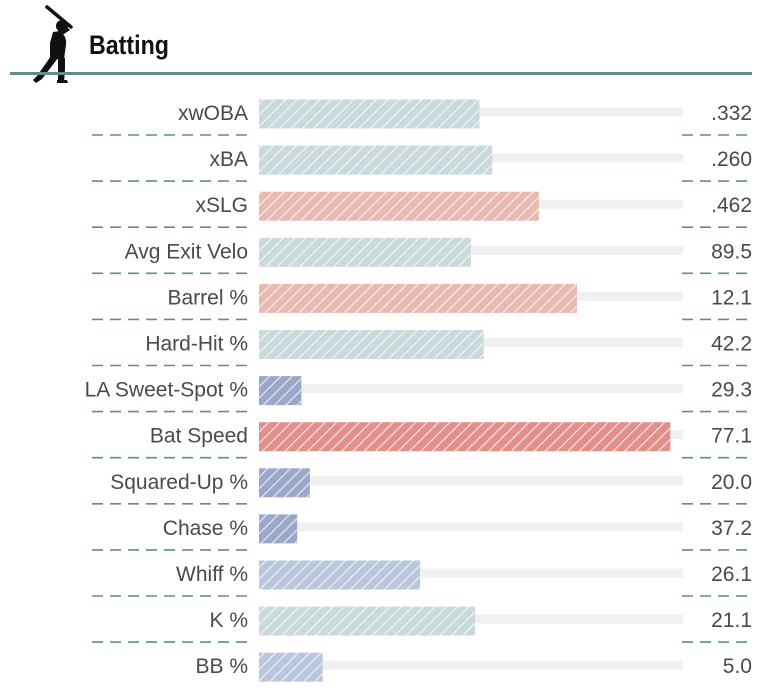 The height and width of the screenshot is (688, 764). Describe the element at coordinates (129, 45) in the screenshot. I see `section-title: Batting` at that location.